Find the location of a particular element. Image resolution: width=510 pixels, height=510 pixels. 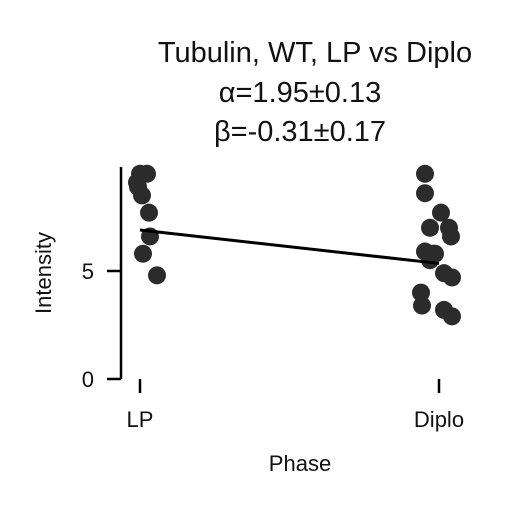

y-tick-label-0: 0 is located at coordinates (88, 379).